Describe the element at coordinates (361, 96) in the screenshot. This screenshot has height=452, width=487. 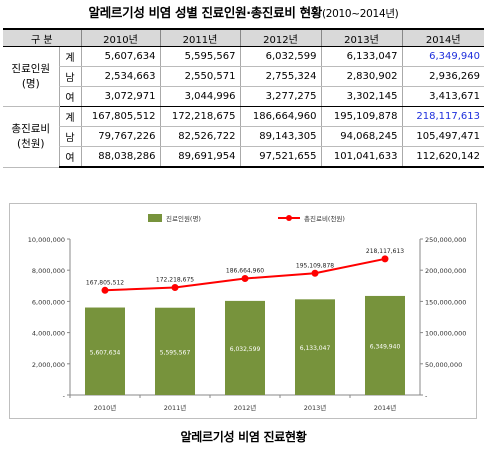
I see `table-cell: 3,302,145` at that location.